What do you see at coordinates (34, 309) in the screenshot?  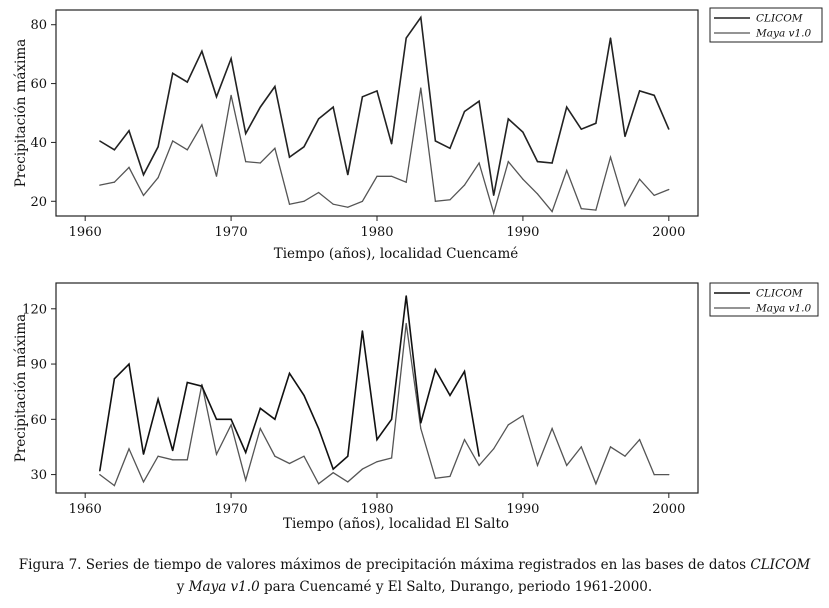 I see `y-tick-label: 120` at bounding box center [34, 309].